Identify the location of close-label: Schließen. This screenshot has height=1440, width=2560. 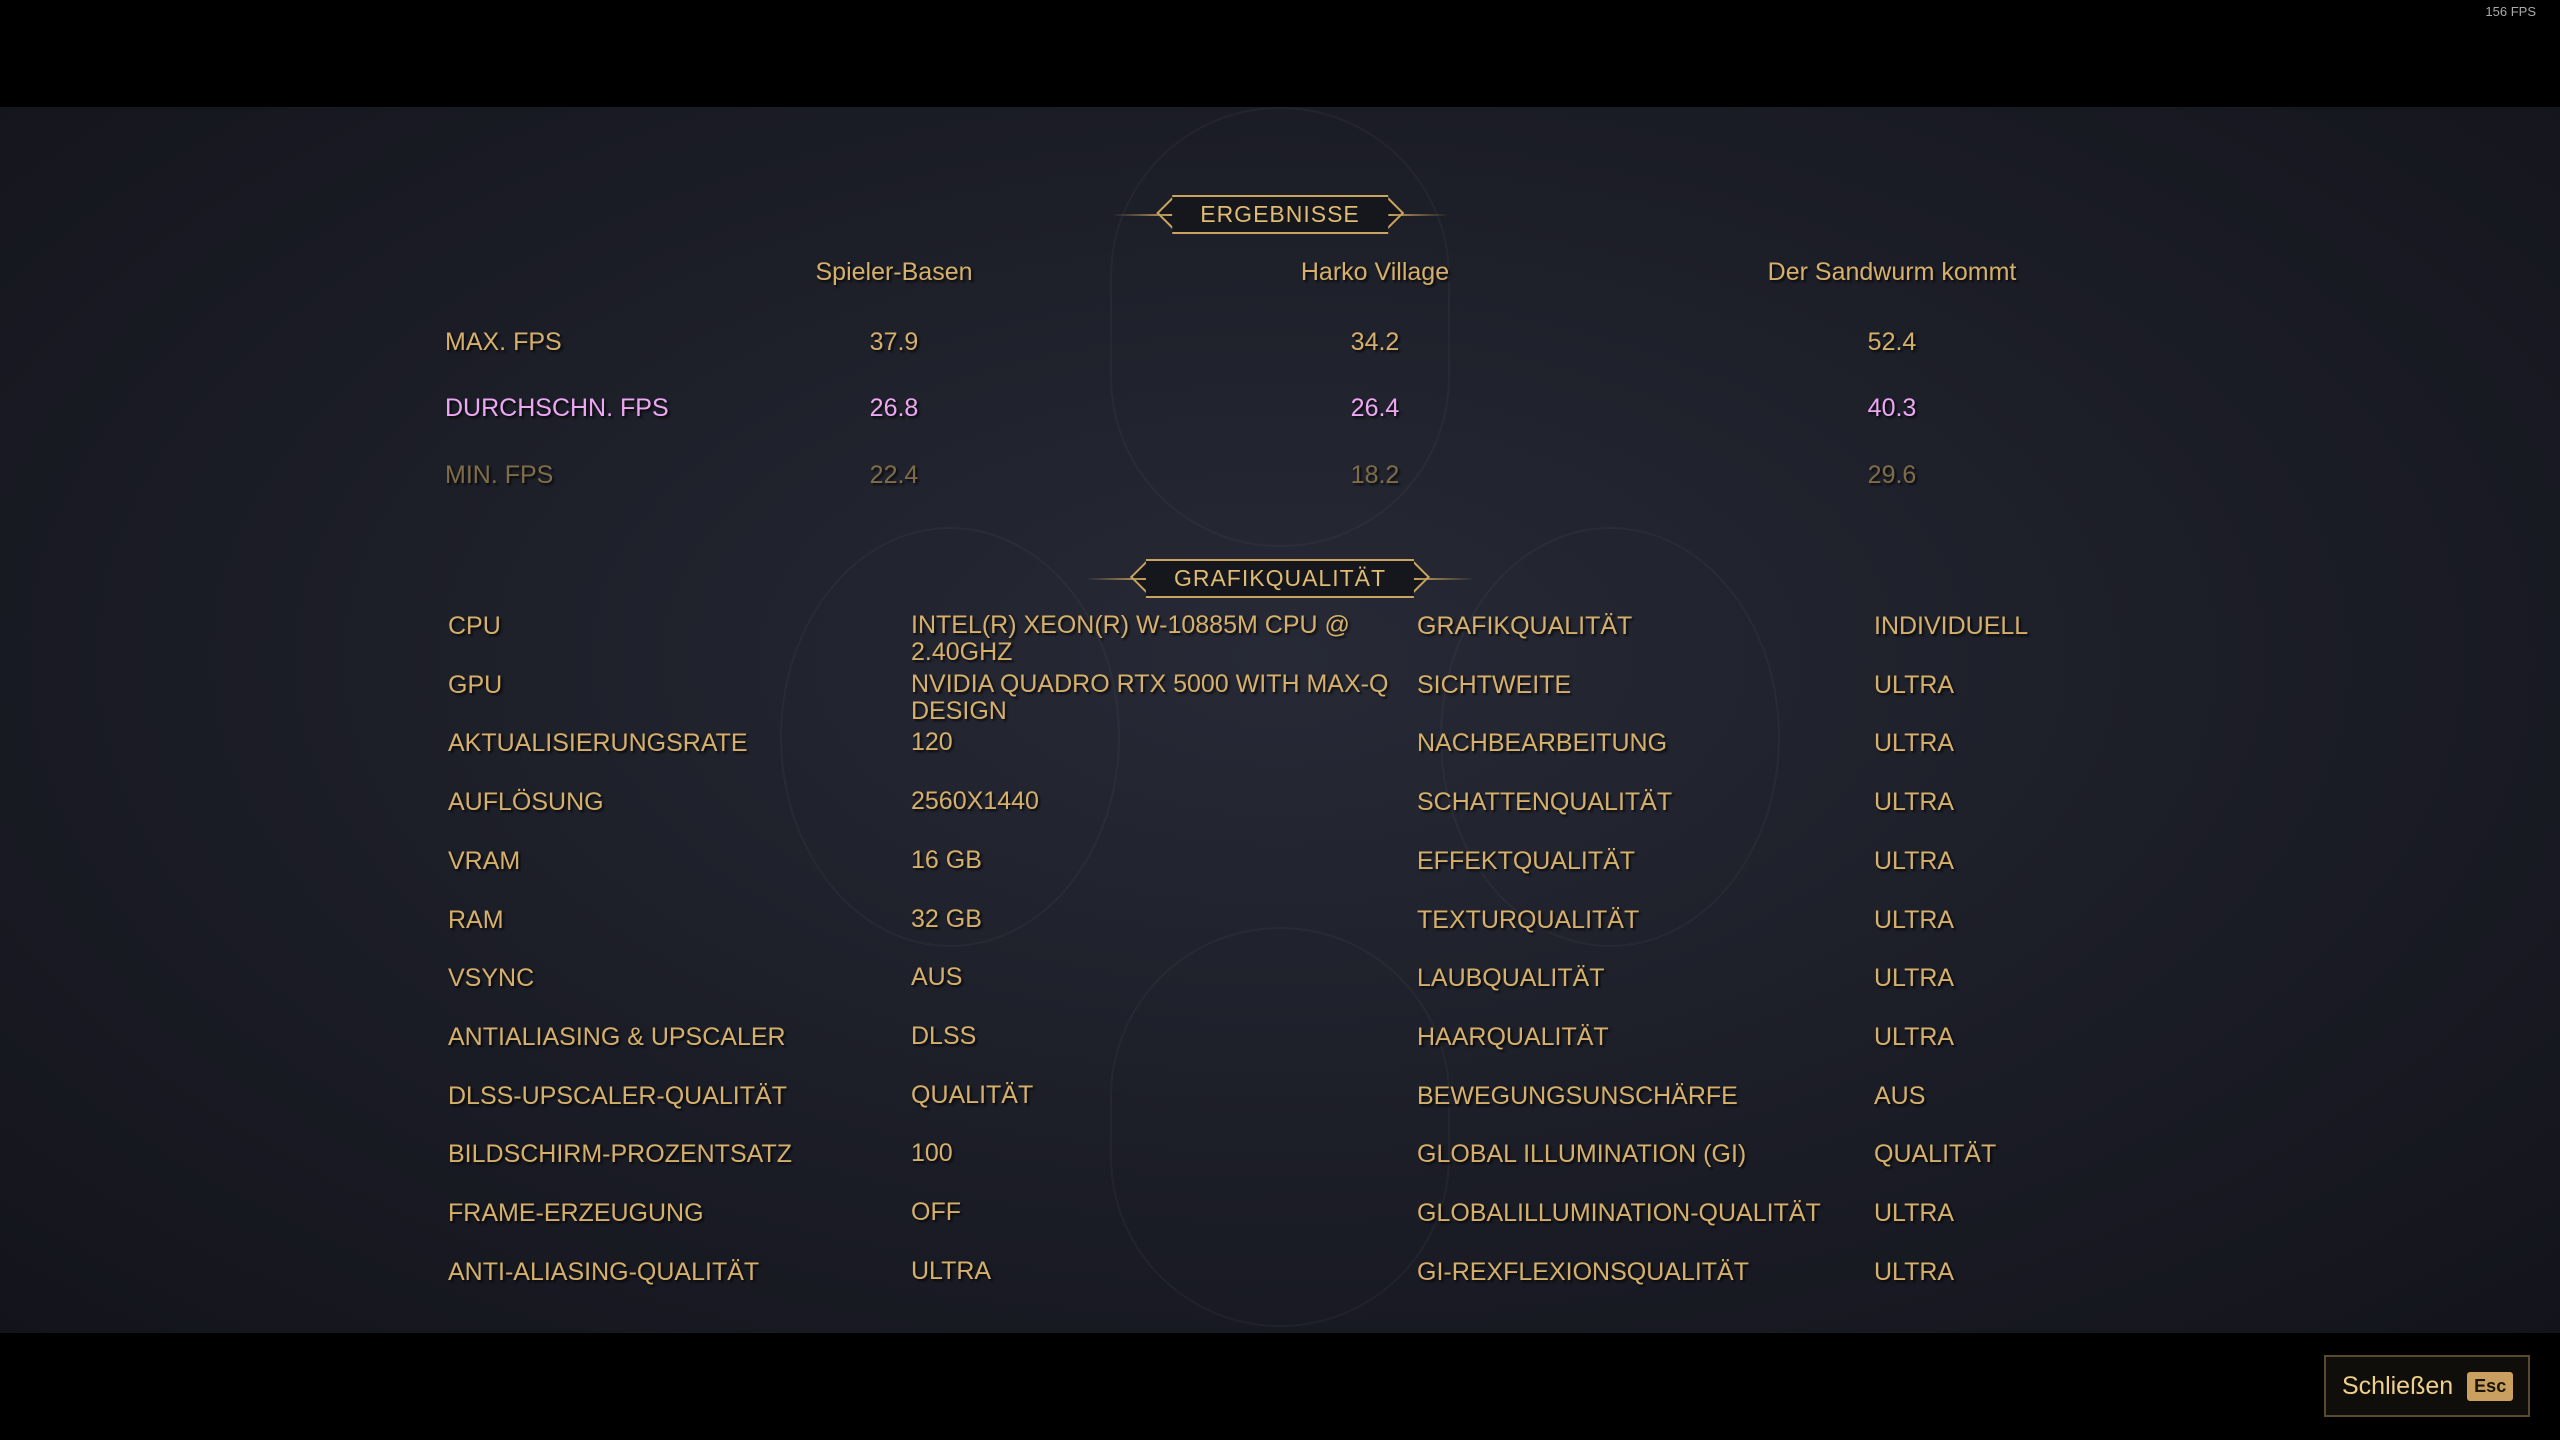
(2398, 1385).